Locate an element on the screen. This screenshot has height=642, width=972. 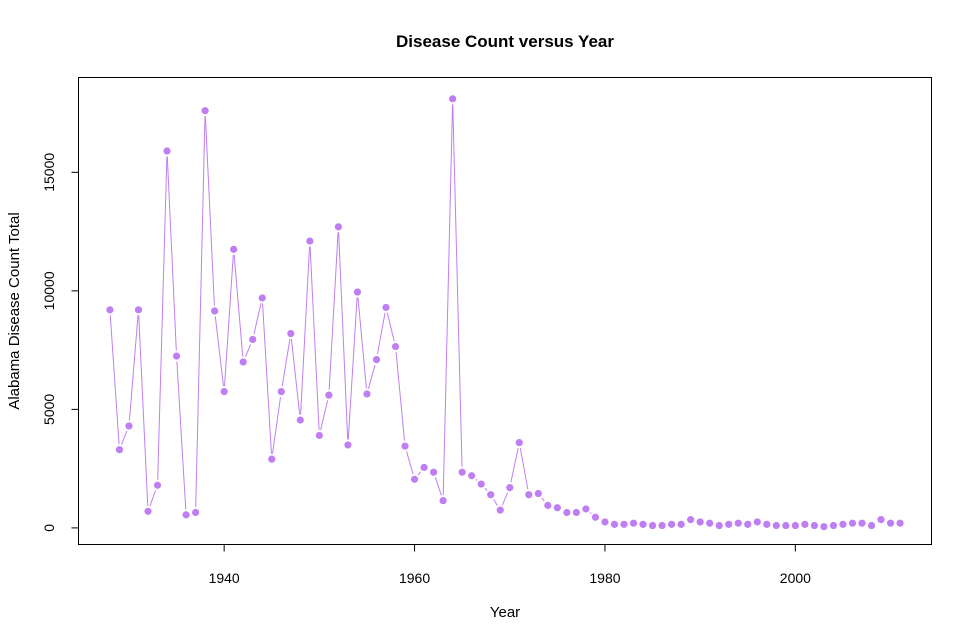
y-tick-label: 10000 is located at coordinates (49, 290).